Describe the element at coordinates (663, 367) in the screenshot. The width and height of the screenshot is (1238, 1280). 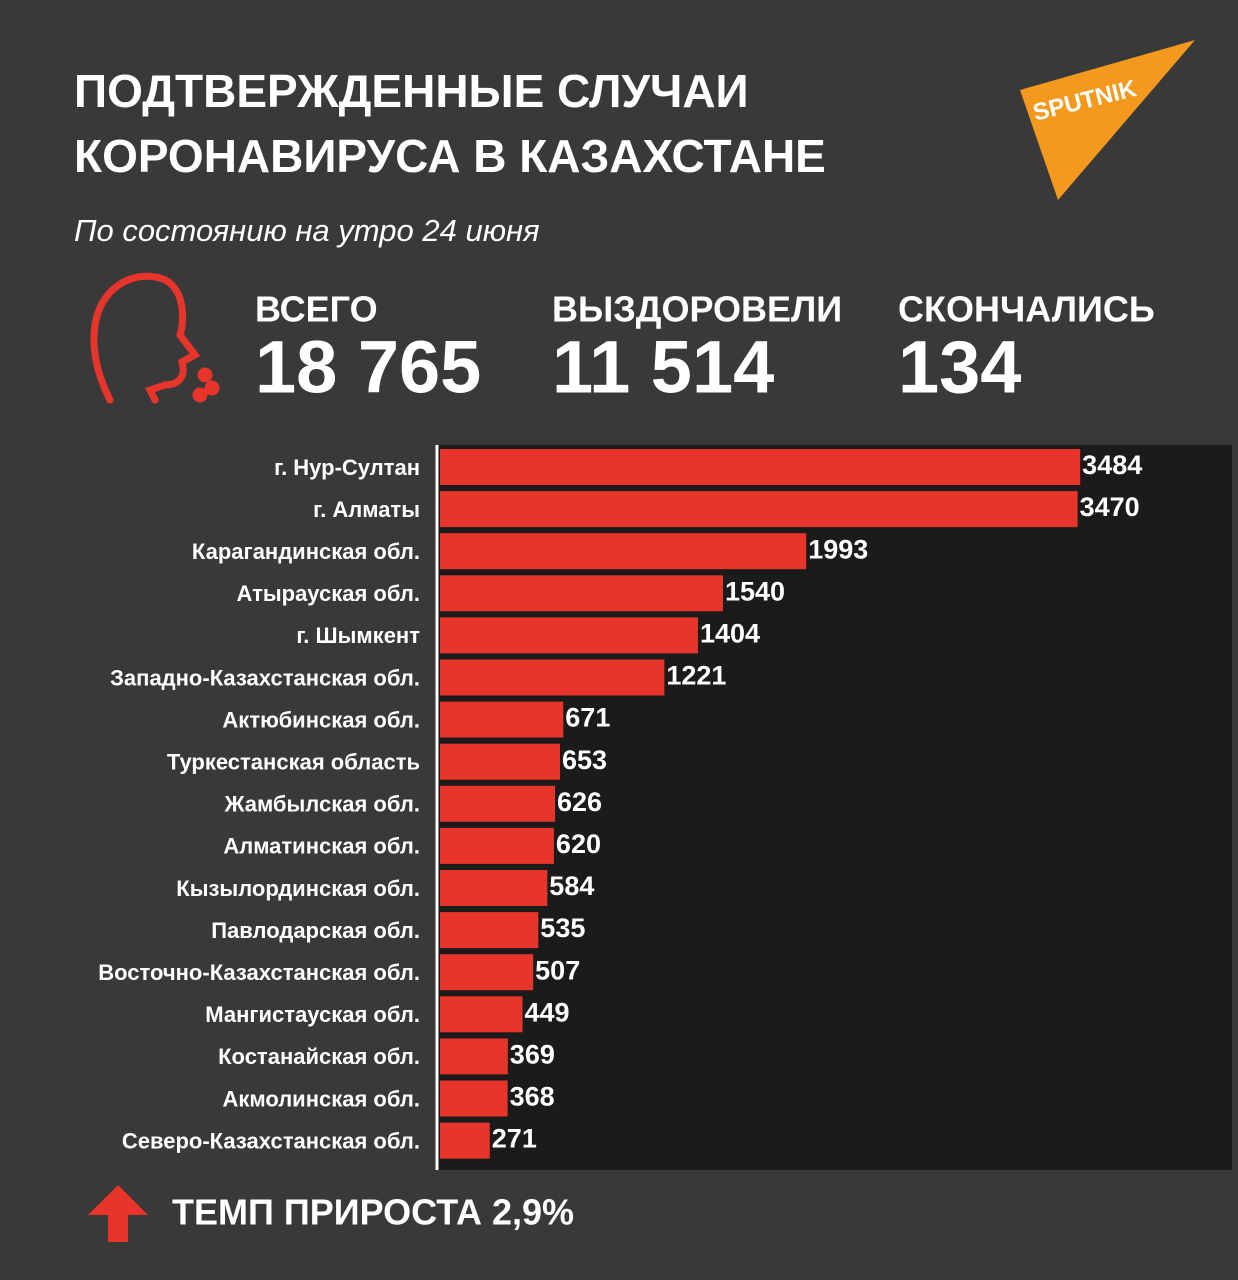
I see `stat-value: 11 514` at that location.